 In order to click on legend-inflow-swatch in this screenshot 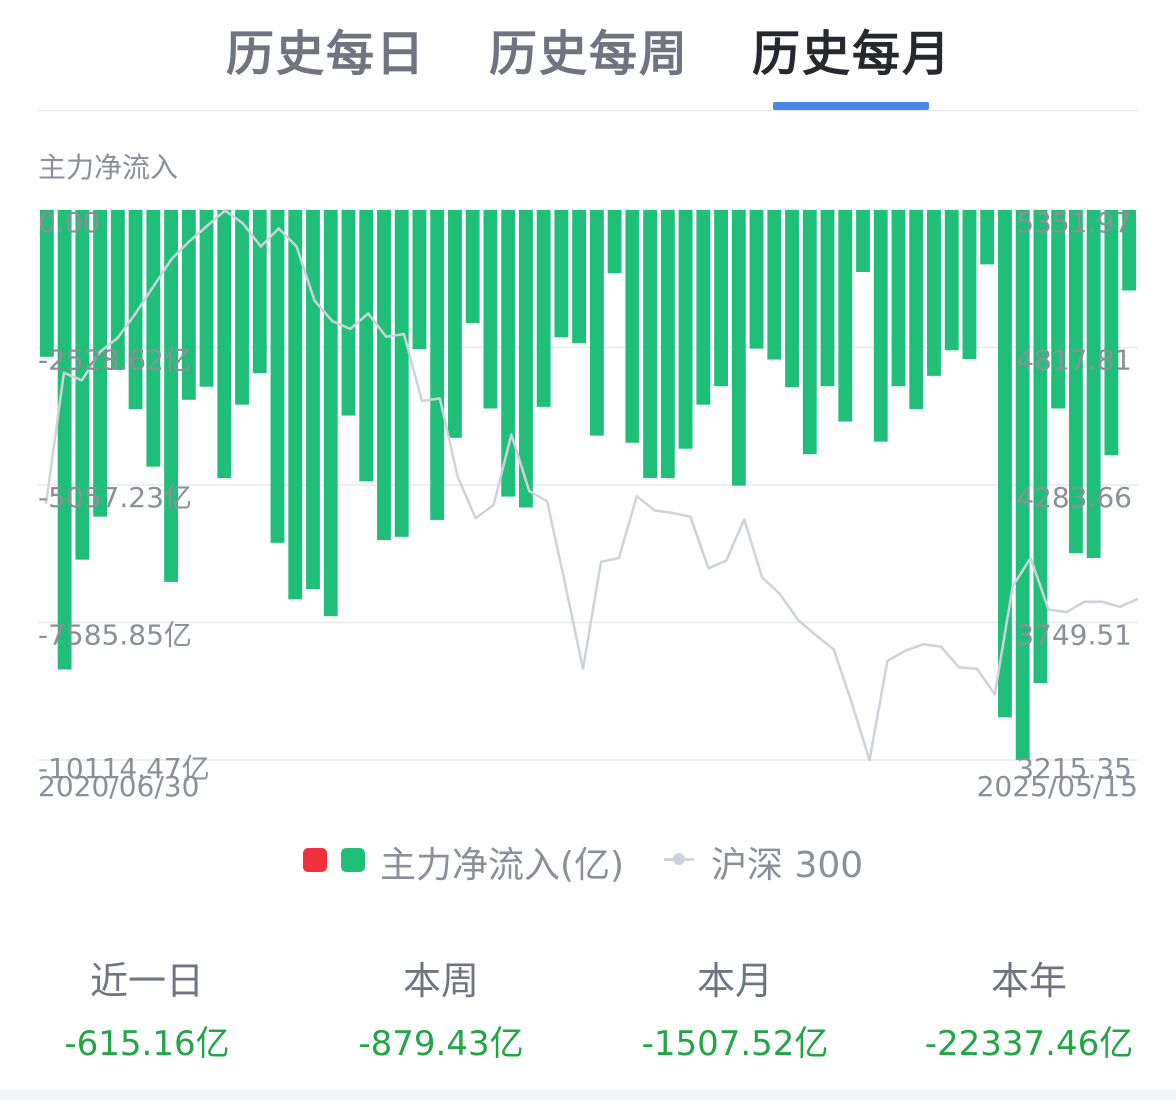, I will do `click(315, 860)`.